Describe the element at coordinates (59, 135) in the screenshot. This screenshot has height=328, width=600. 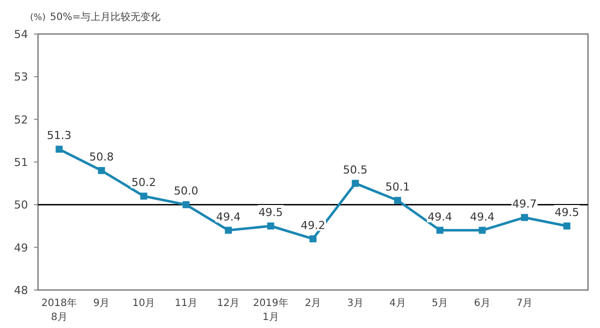
I see `data-label: 51.3` at that location.